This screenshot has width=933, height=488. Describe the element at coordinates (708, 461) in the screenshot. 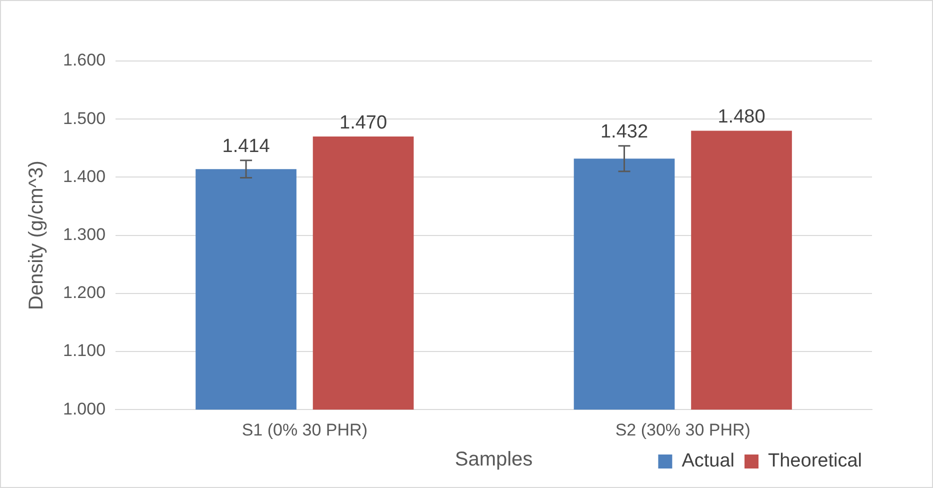

I see `legend-label: Actual` at that location.